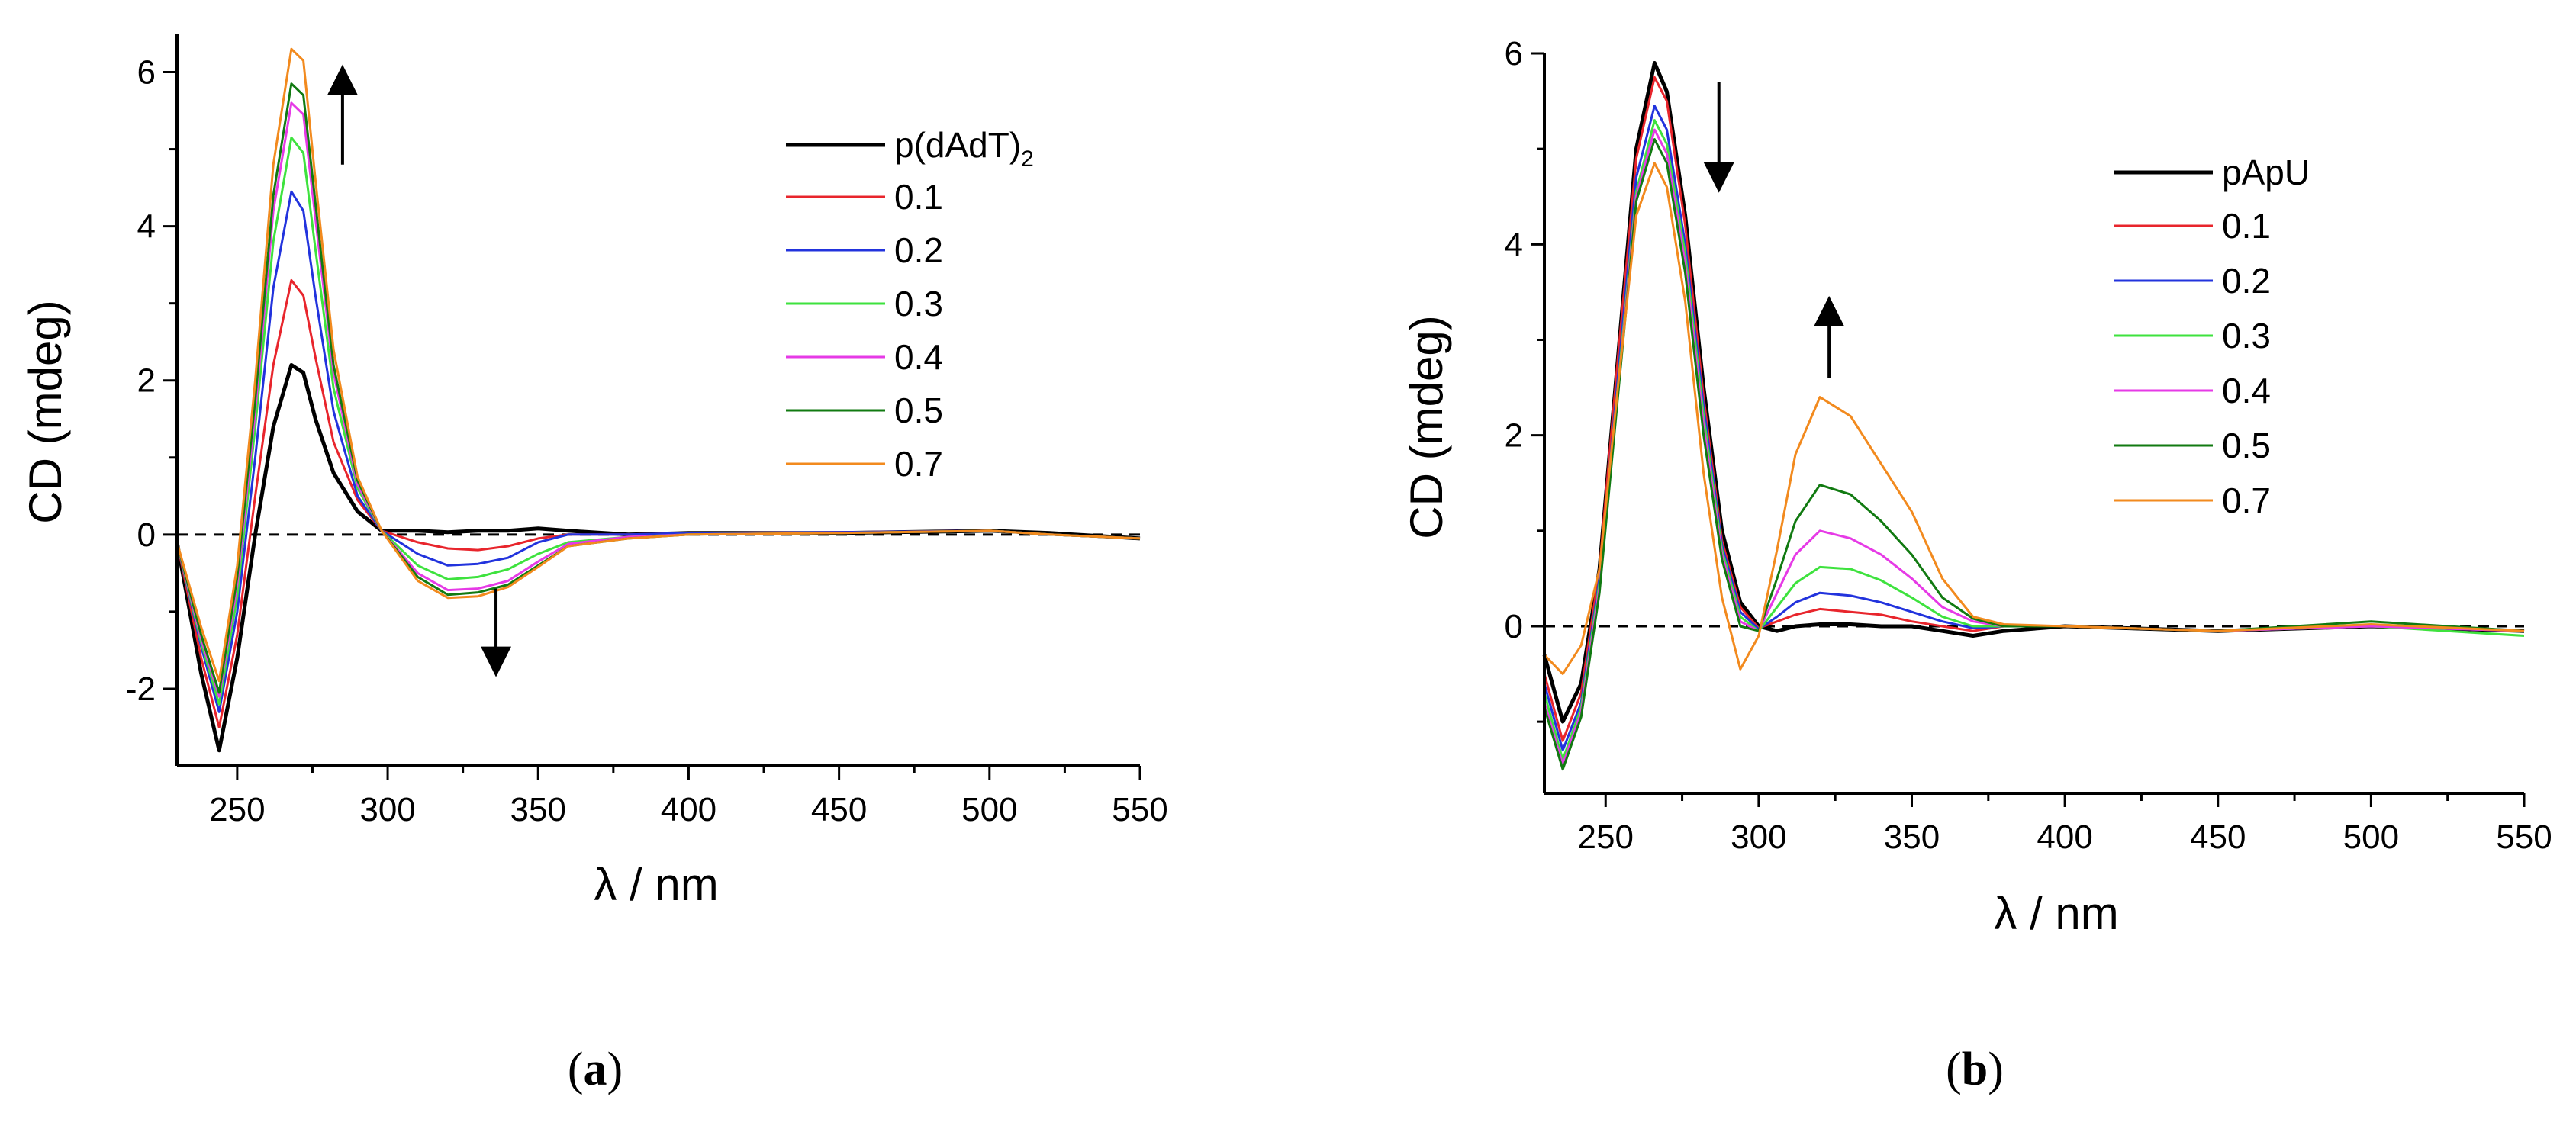 This screenshot has height=1132, width=2576. Describe the element at coordinates (1996, 1069) in the screenshot. I see `panel-label-b-close: )` at that location.